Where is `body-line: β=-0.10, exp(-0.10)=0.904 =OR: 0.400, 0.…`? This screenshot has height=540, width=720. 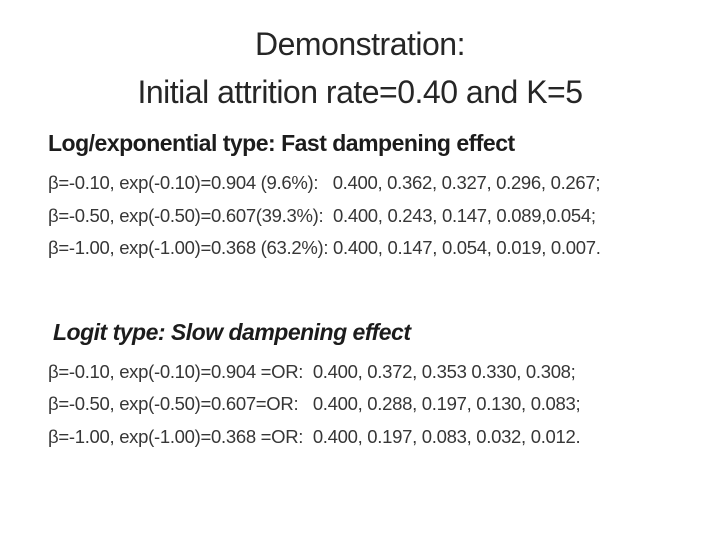
body-line: β=-0.10, exp(-0.10)=0.904 =OR: 0.400, 0.… is located at coordinates (312, 371).